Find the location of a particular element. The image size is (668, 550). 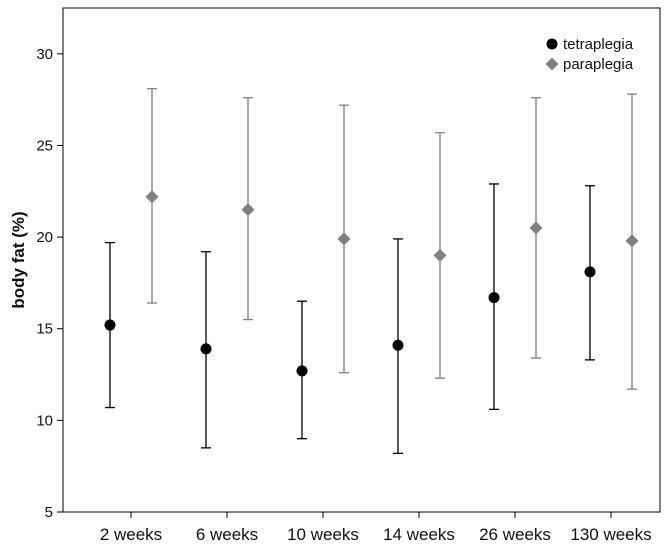

y-tick-label: 15 is located at coordinates (44, 329).